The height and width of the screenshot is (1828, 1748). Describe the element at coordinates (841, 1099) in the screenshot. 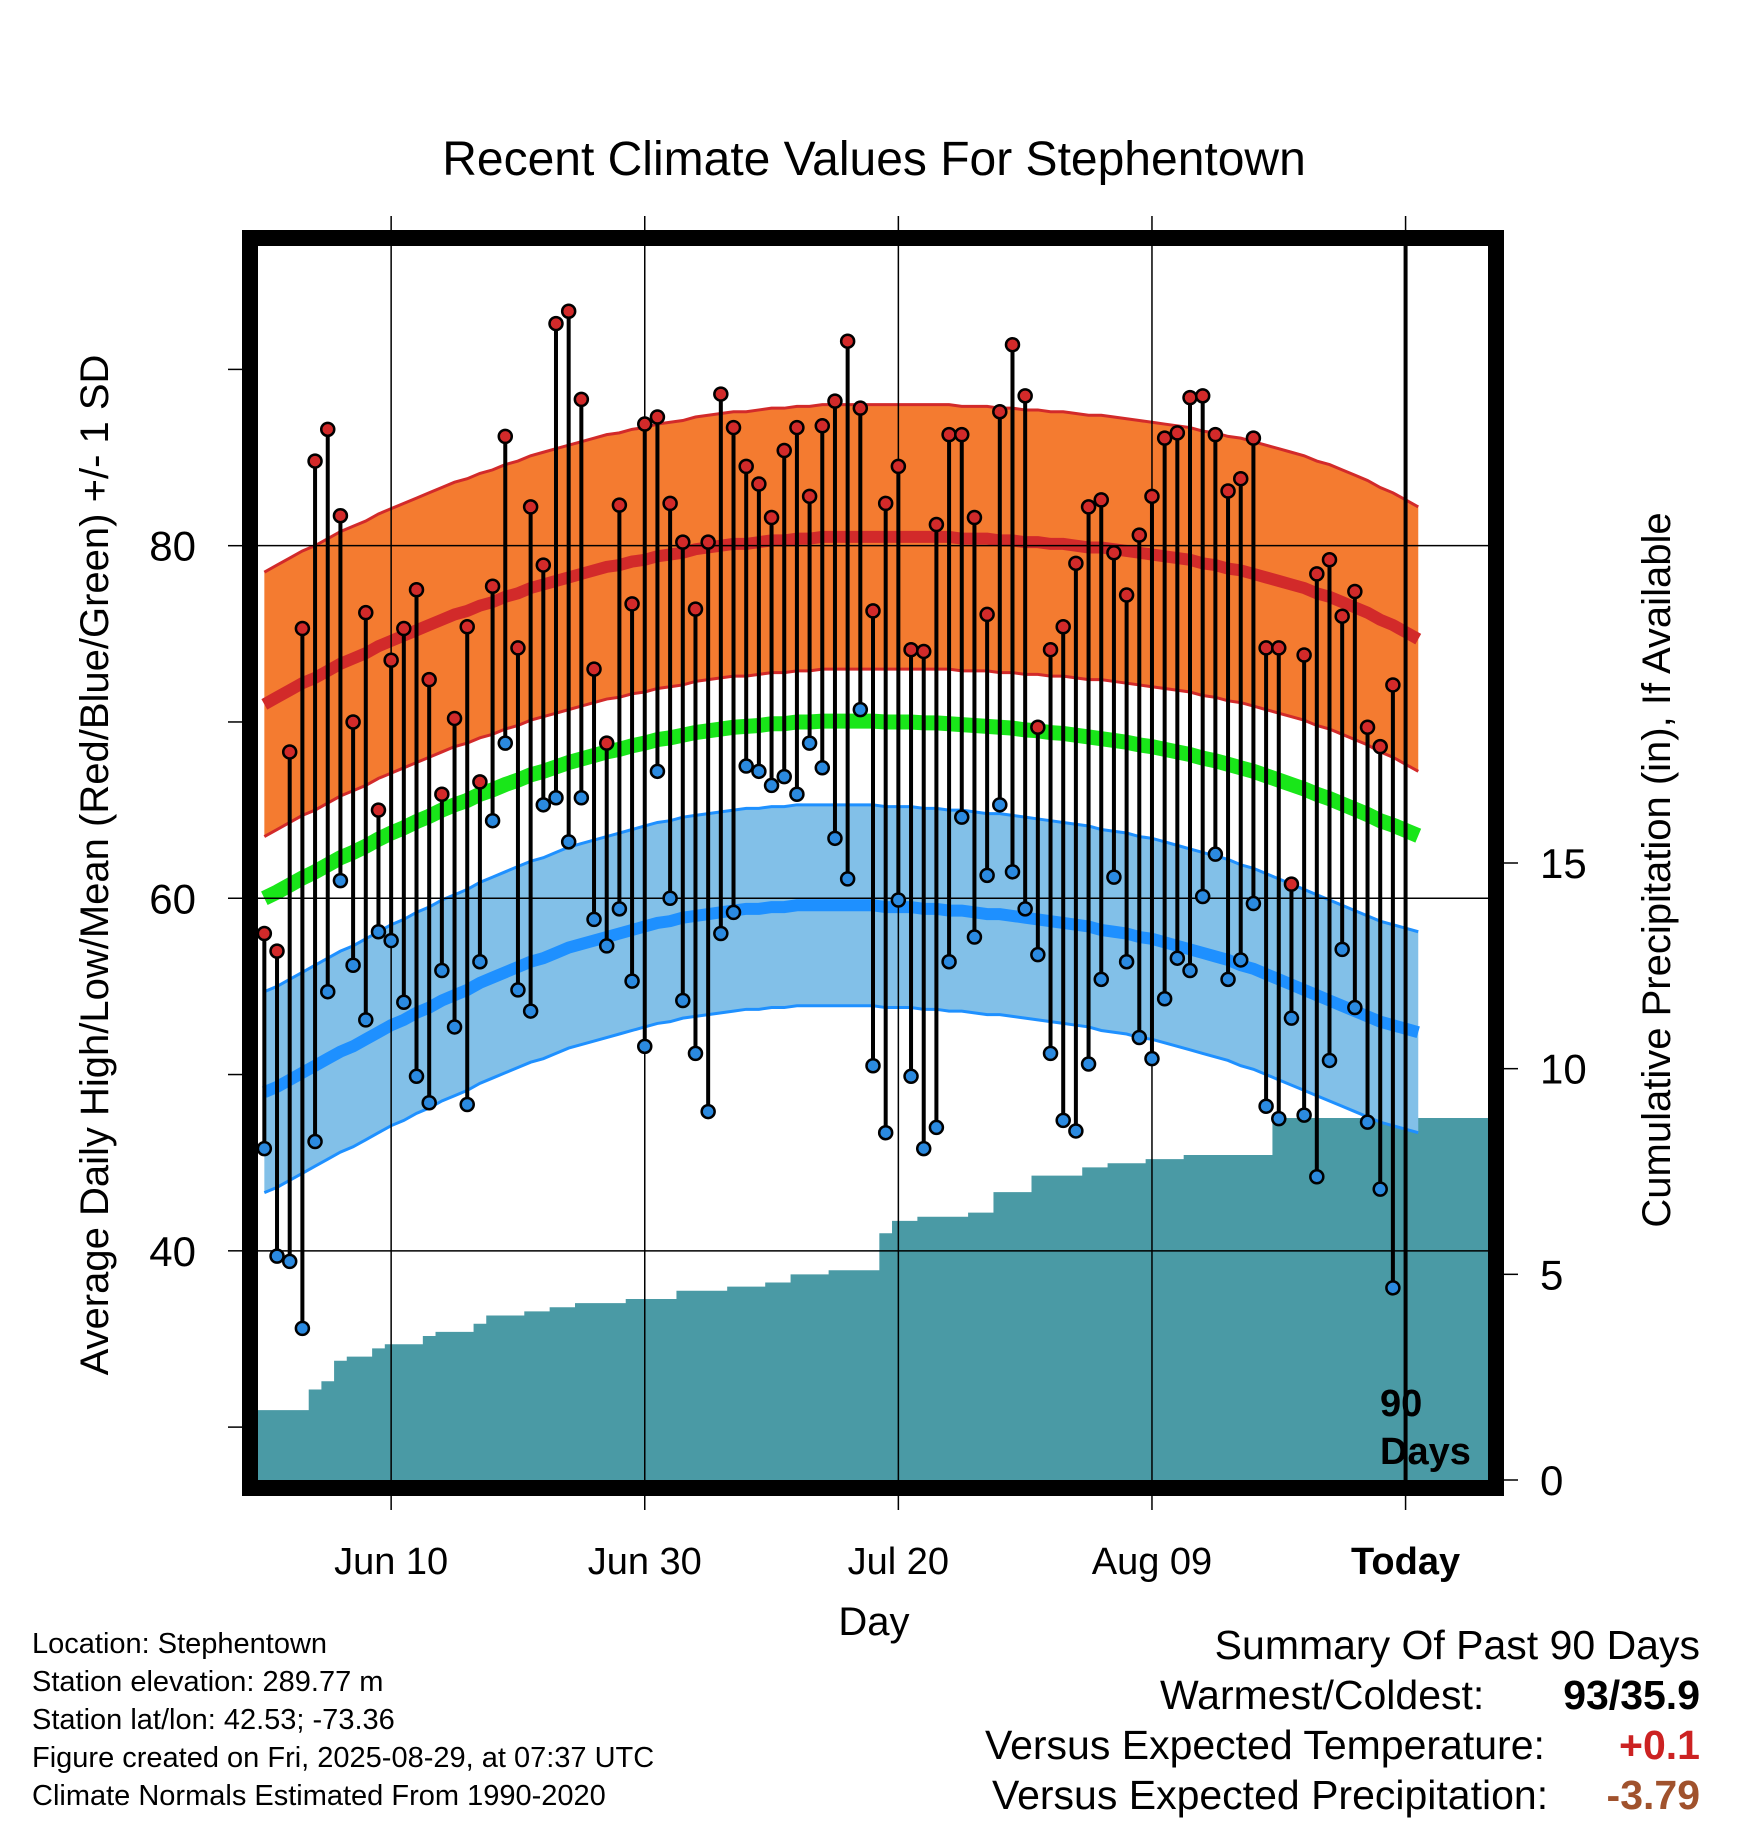

I see `low-sd-band-lower-edge` at that location.